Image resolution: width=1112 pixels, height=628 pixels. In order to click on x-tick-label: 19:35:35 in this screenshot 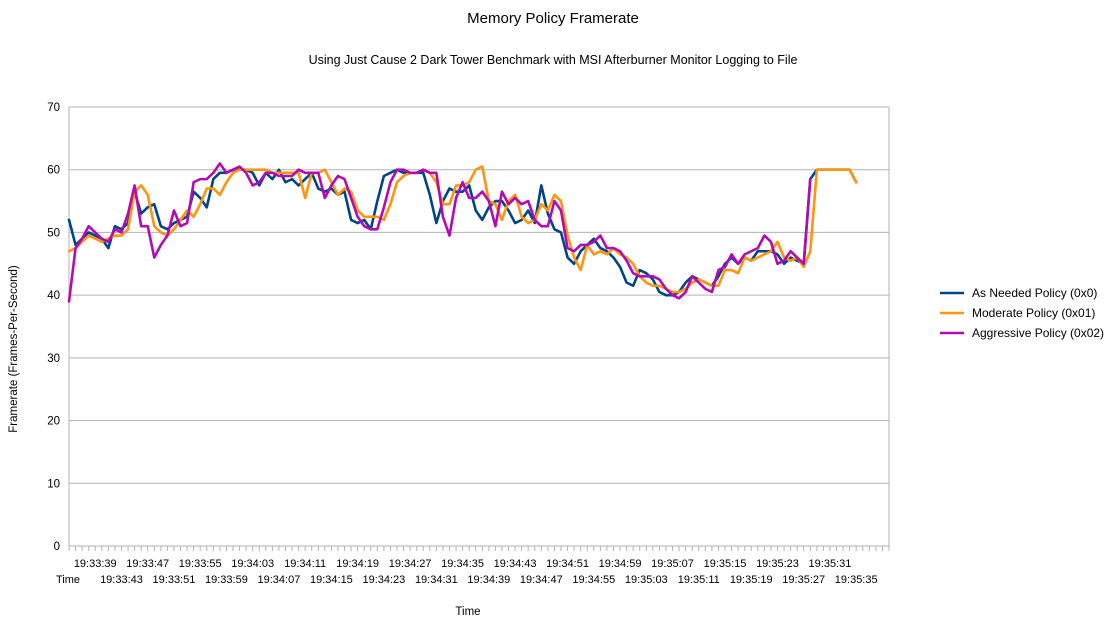, I will do `click(856, 580)`.